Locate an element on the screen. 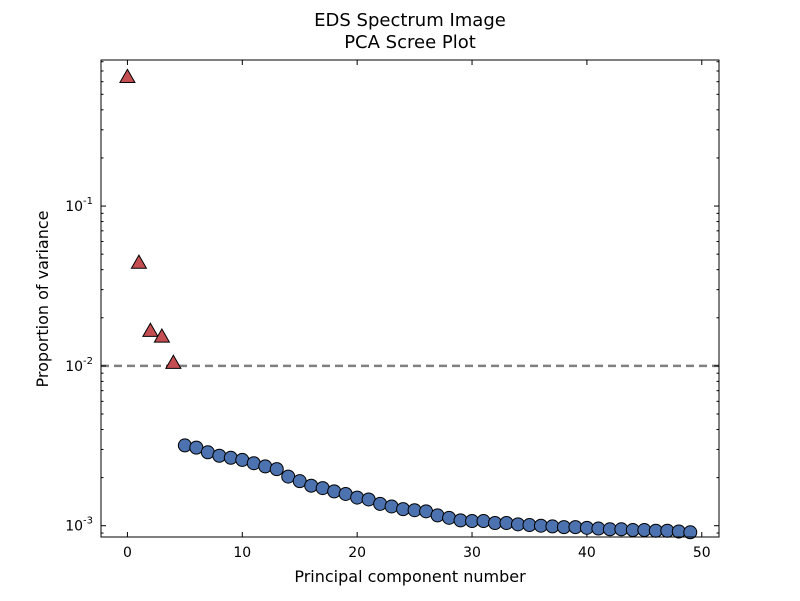  y-tick-exponent: -3 is located at coordinates (88, 521).